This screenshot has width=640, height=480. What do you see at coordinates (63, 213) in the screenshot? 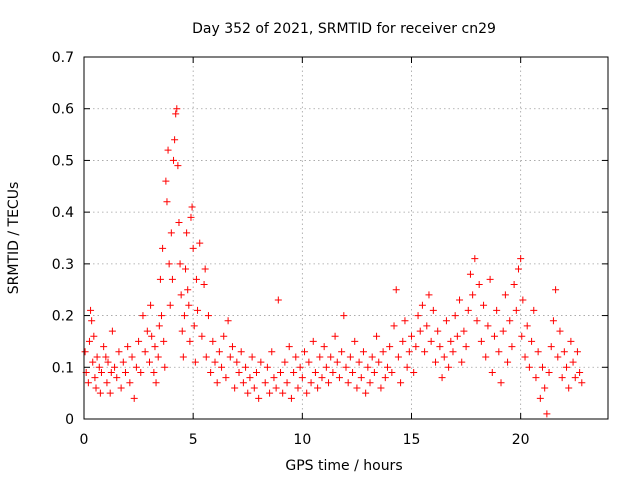
I see `y-tick-label: 0.4` at bounding box center [63, 213].